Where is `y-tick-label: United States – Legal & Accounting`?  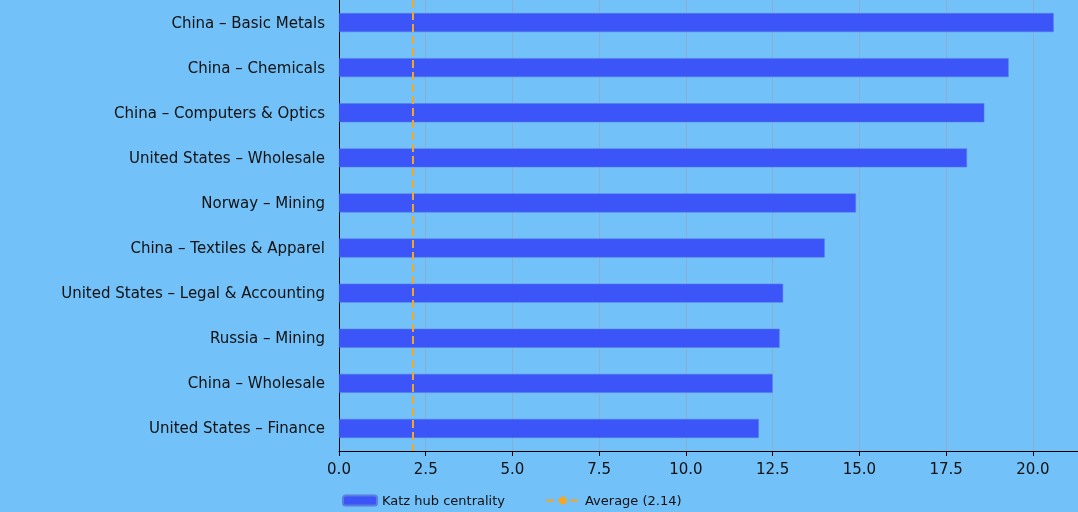
y-tick-label: United States – Legal & Accounting is located at coordinates (193, 293).